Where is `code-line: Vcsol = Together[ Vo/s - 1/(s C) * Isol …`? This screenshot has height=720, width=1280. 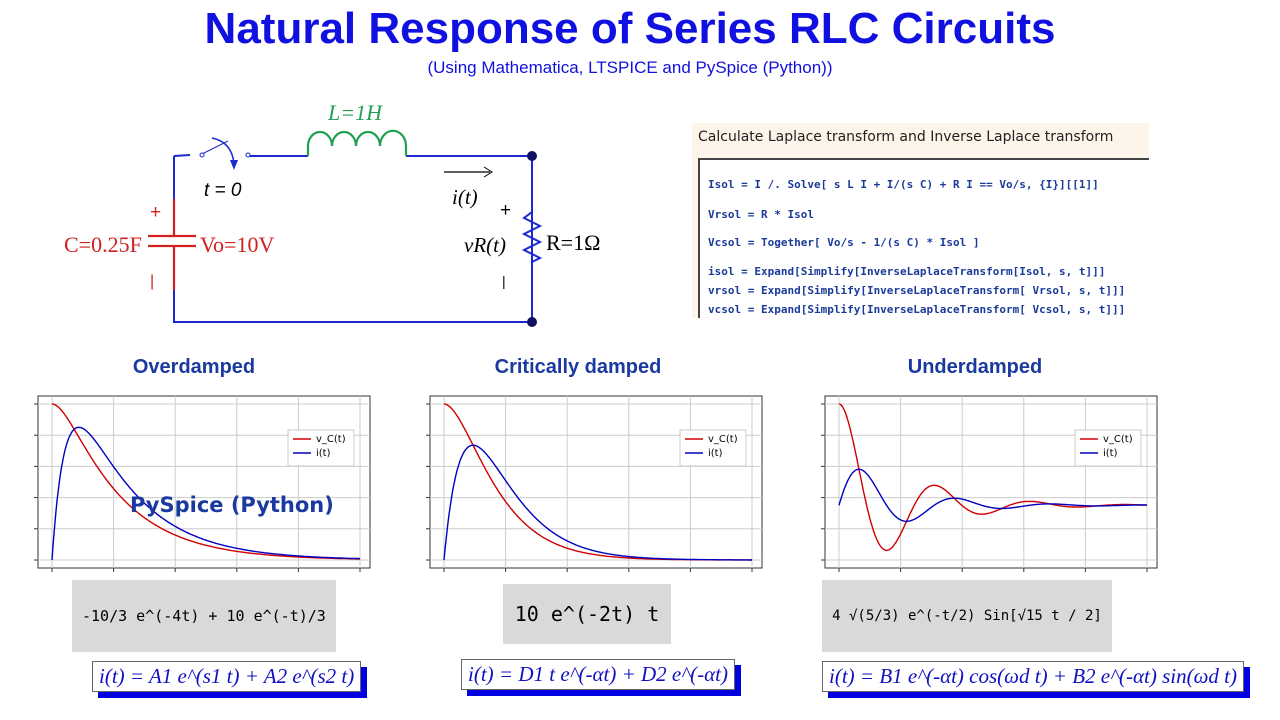
code-line: Vcsol = Together[ Vo/s - 1/(s C) * Isol … is located at coordinates (844, 242).